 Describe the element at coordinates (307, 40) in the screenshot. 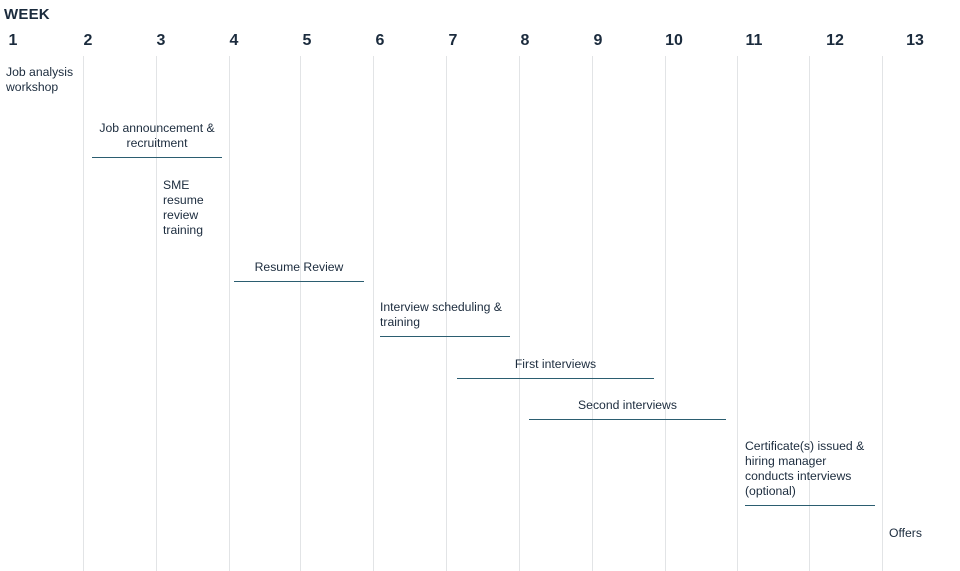

I see `week-label-5: 5` at that location.